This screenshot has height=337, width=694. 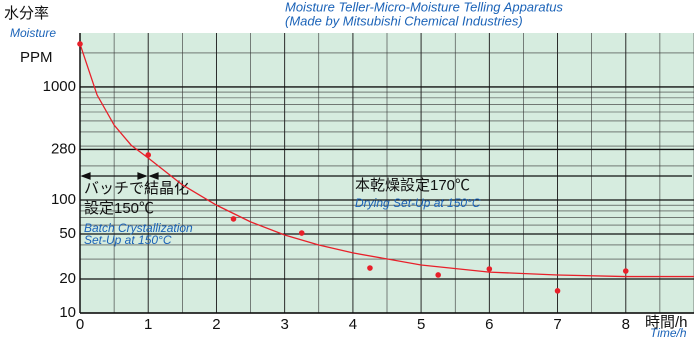 What do you see at coordinates (138, 228) in the screenshot?
I see `annotation: Batch Crystallization` at bounding box center [138, 228].